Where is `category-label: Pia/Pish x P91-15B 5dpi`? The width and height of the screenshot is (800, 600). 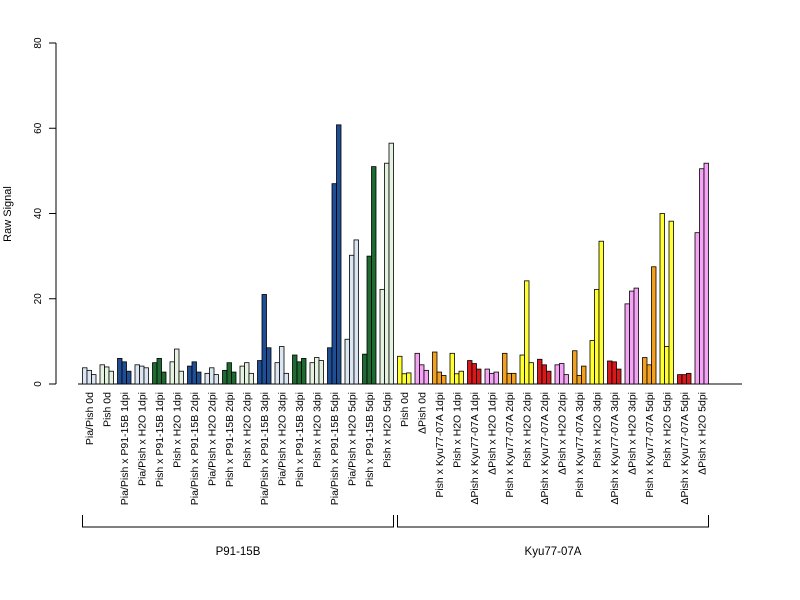
category-label: Pia/Pish x P91-15B 5dpi is located at coordinates (335, 448).